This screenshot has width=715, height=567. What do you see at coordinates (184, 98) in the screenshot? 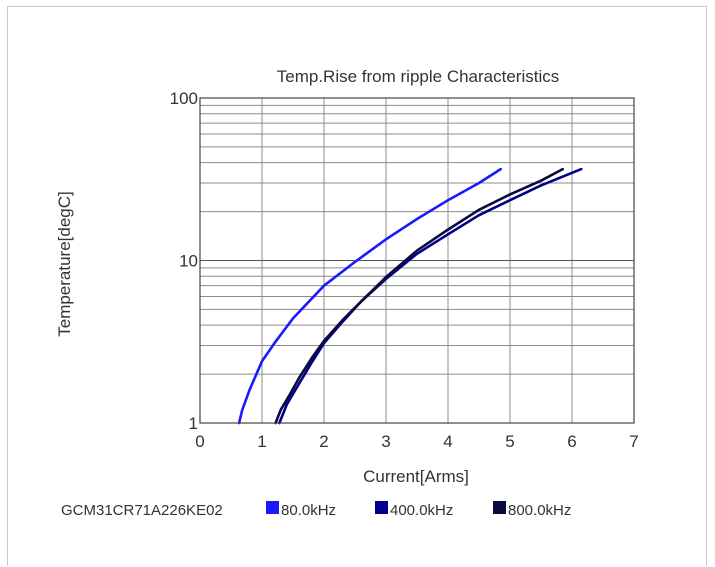
I see `y-tick-label: 100` at bounding box center [184, 98].